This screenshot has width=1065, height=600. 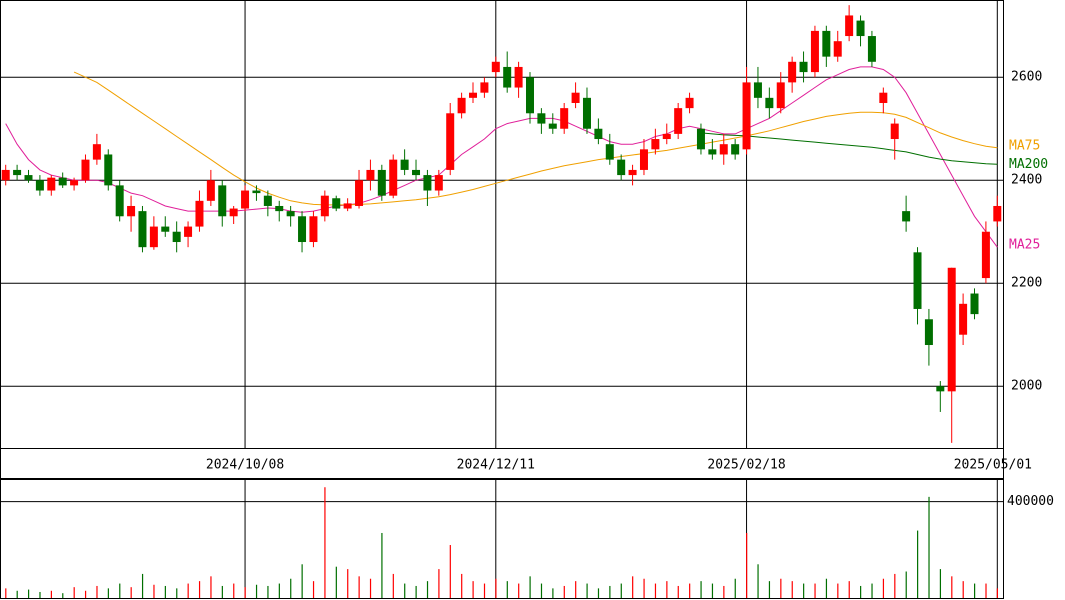 I want to click on y-tick-label: 2400, so click(x=1026, y=180).